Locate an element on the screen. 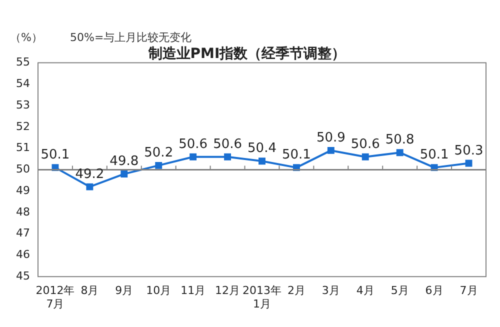 The height and width of the screenshot is (327, 500). data-label: 50.9 is located at coordinates (331, 138).